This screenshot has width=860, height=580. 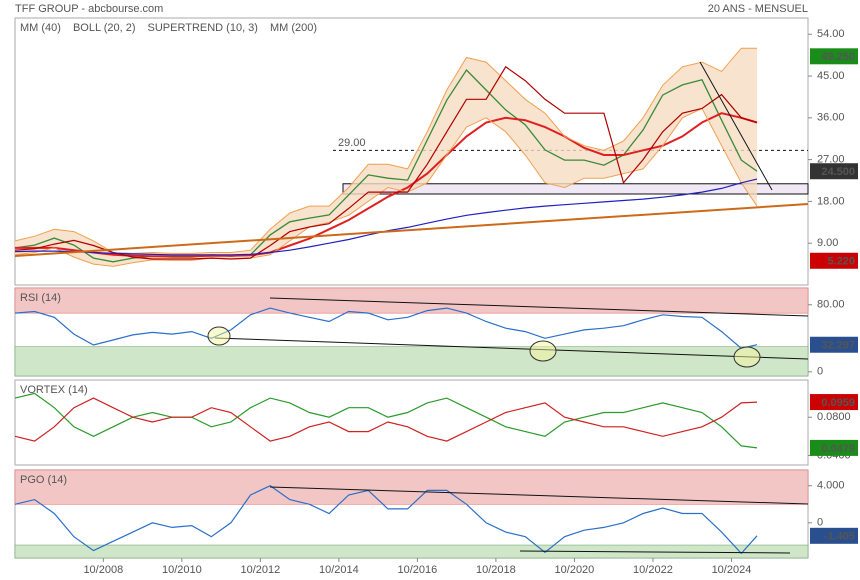 What do you see at coordinates (831, 160) in the screenshot?
I see `y-tick-label: 27.00` at bounding box center [831, 160].